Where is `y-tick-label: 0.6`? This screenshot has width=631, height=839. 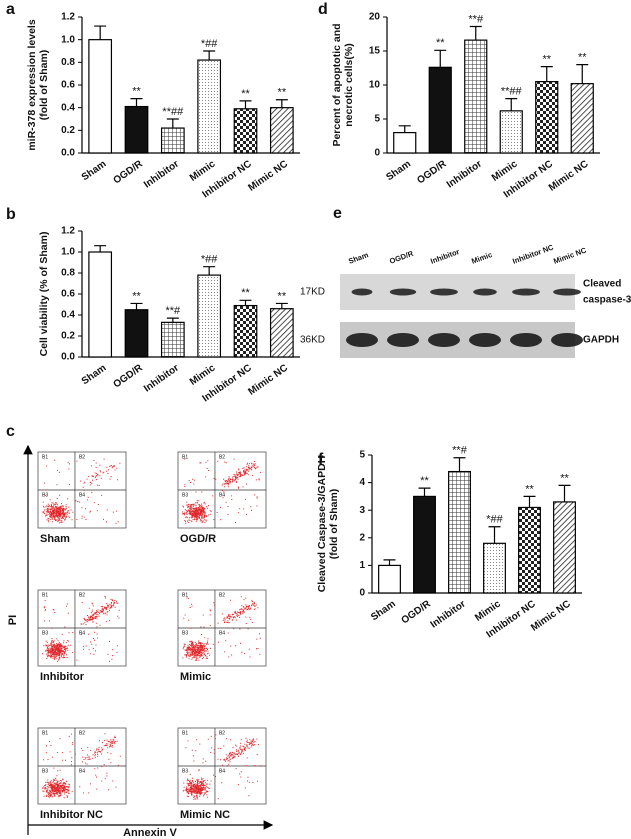 y-tick-label: 0.6 is located at coordinates (68, 85).